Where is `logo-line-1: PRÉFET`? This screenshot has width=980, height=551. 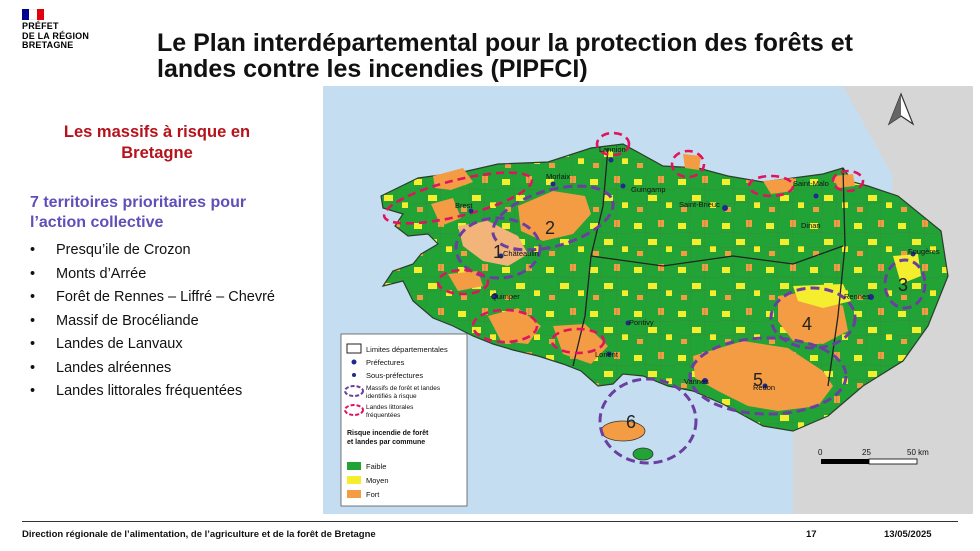 logo-line-1: PRÉFET is located at coordinates (40, 26).